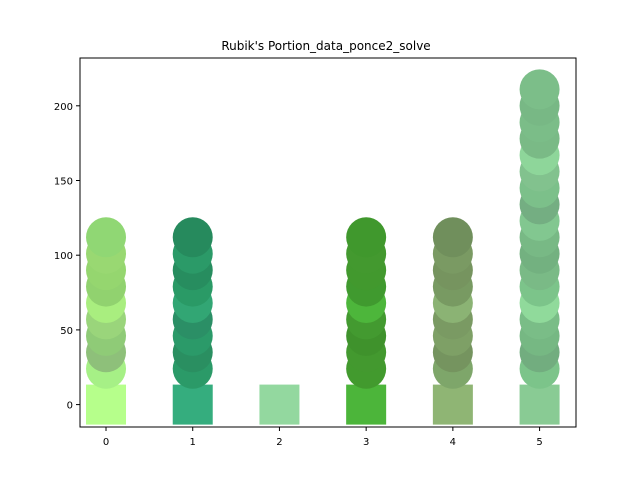 The image size is (640, 480). What do you see at coordinates (193, 442) in the screenshot?
I see `x-tick-label: 1` at bounding box center [193, 442].